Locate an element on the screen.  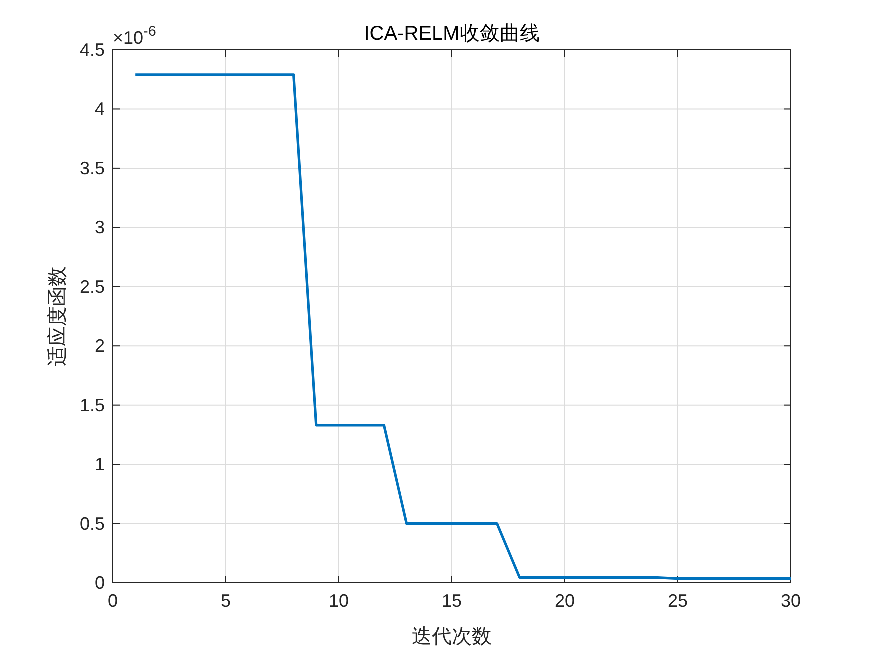
y-tick-label: 0.5 is located at coordinates (92, 524).